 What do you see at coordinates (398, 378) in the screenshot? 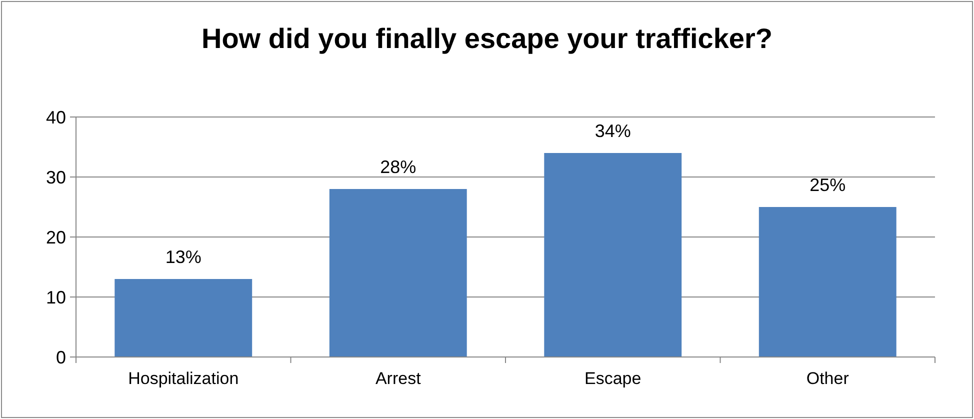
I see `x-tick-label: Arrest` at bounding box center [398, 378].